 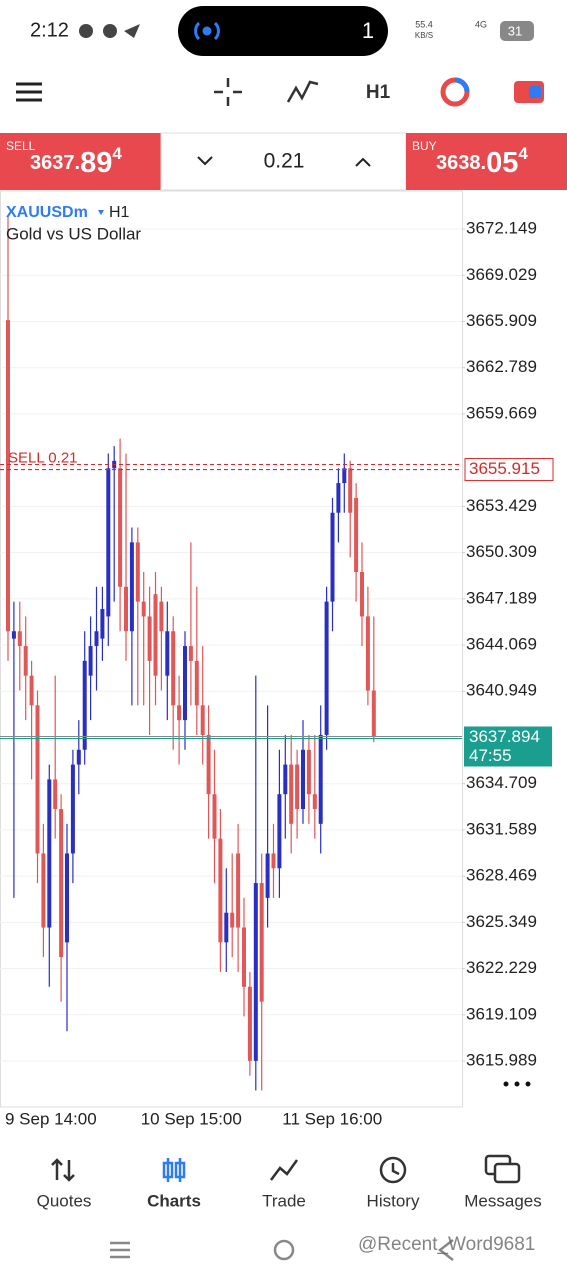 What do you see at coordinates (378, 92) in the screenshot?
I see `timeframe-button: H1` at bounding box center [378, 92].